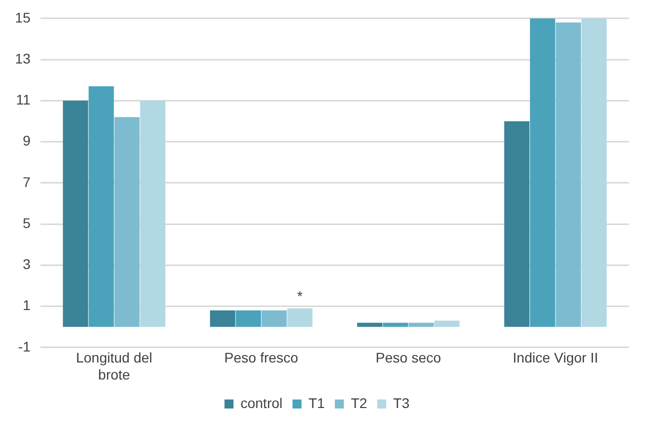  Describe the element at coordinates (23, 100) in the screenshot. I see `y-tick-label: 11` at that location.